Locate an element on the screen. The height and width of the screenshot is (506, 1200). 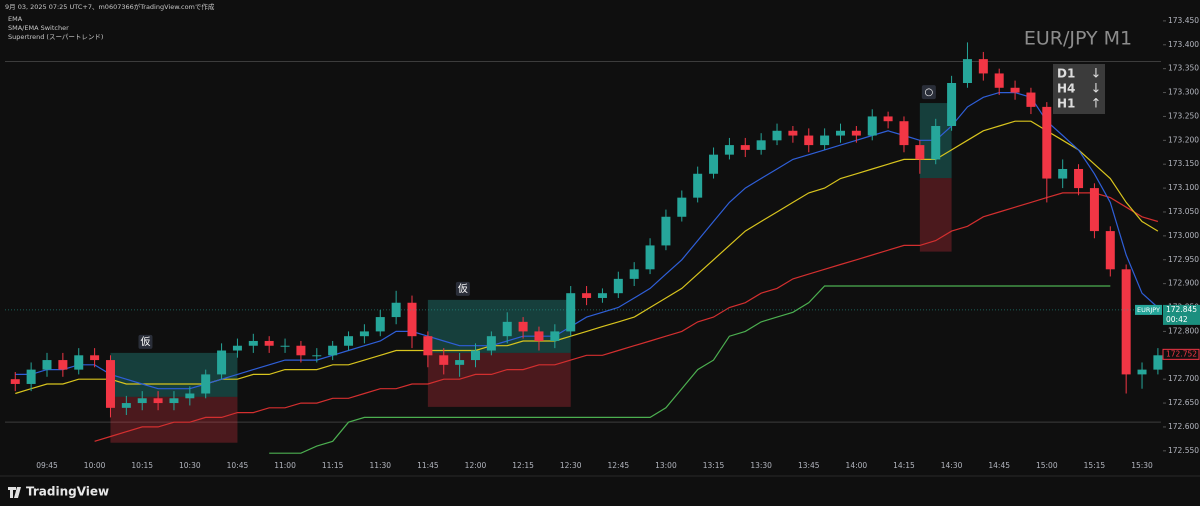
x-tick-label: 14:15 is located at coordinates (904, 465).